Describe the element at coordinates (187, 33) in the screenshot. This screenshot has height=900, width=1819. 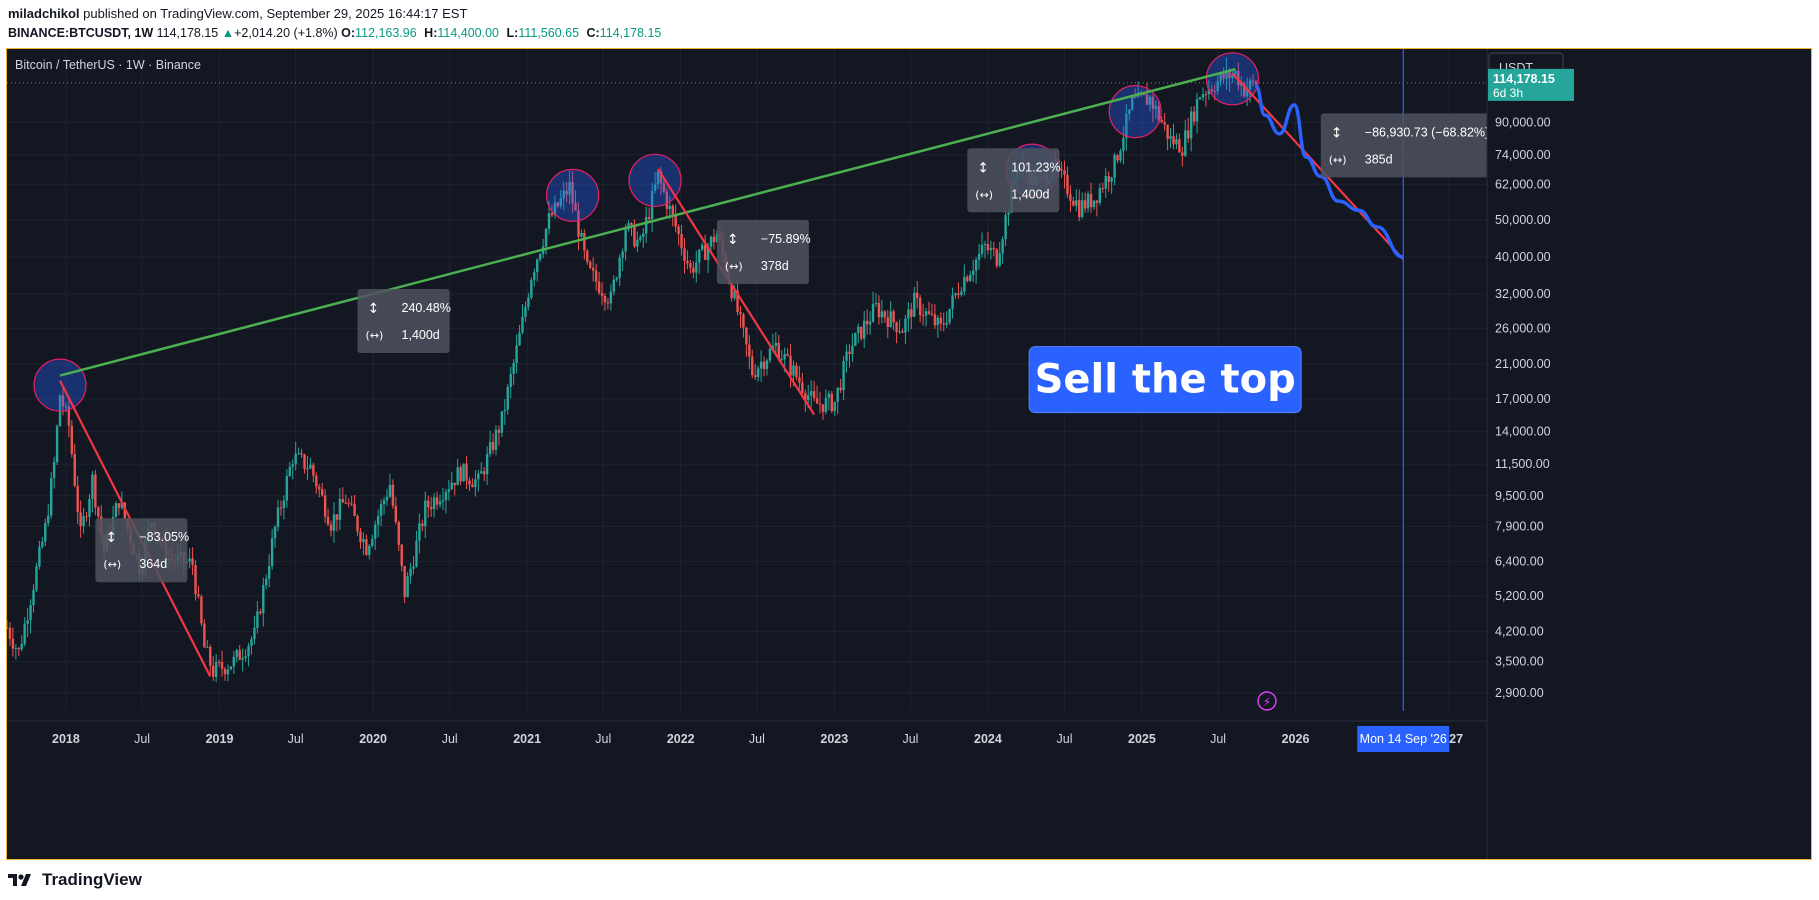
I see `last-price: 114,178.15` at that location.